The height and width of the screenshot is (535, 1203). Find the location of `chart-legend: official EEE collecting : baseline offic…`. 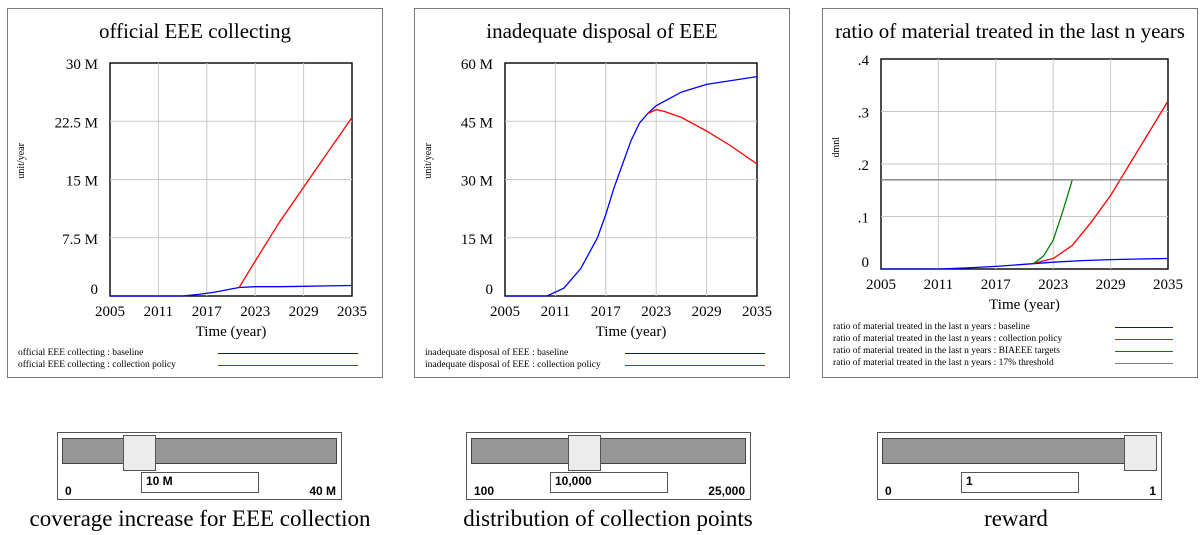

chart-legend: official EEE collecting : baseline offic… is located at coordinates (195, 359).